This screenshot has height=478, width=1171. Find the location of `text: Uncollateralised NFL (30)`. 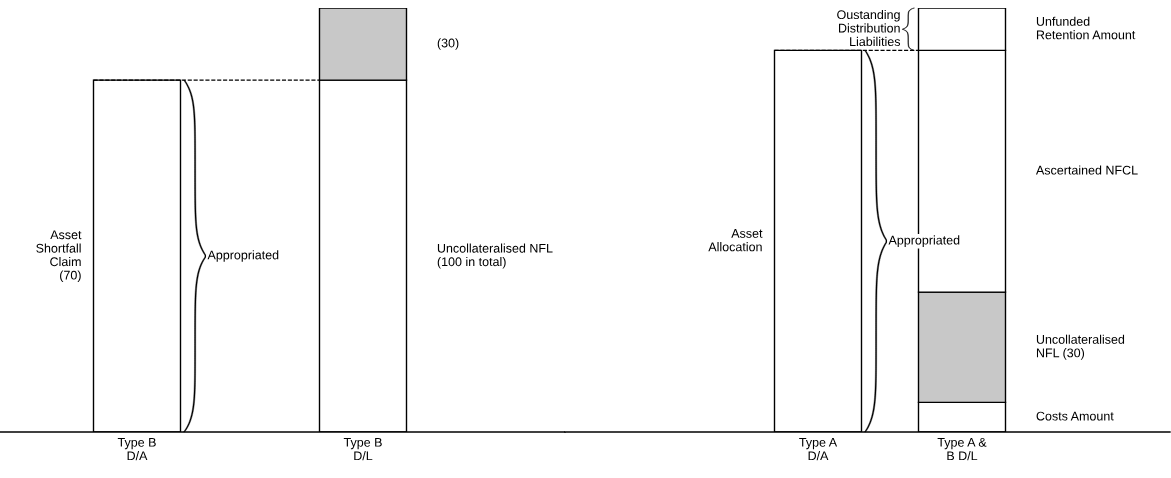

text: Uncollateralised NFL (30) is located at coordinates (1080, 347).